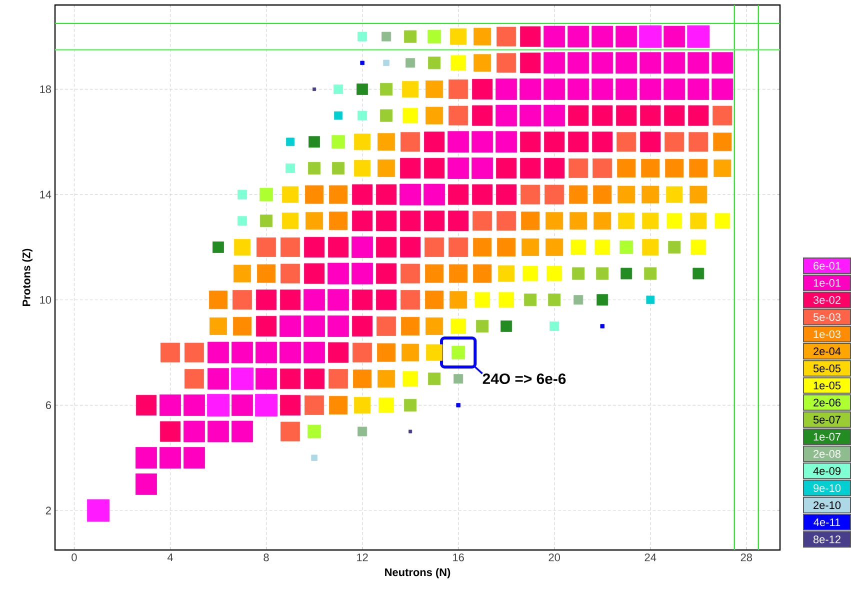 This screenshot has width=851, height=591. I want to click on text: 3e-02, so click(826, 300).